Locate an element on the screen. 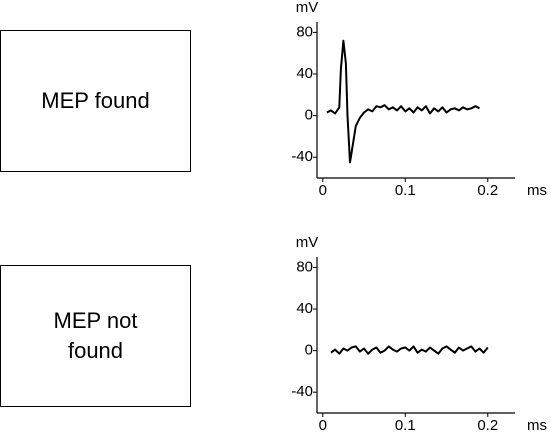  status-box: MEP not found is located at coordinates (95, 336).